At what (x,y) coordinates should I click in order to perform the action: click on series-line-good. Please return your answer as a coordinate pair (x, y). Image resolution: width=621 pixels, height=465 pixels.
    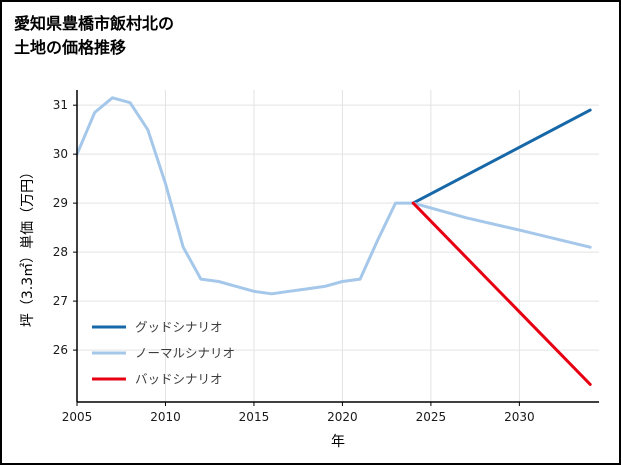
    Looking at the image, I should click on (501, 156).